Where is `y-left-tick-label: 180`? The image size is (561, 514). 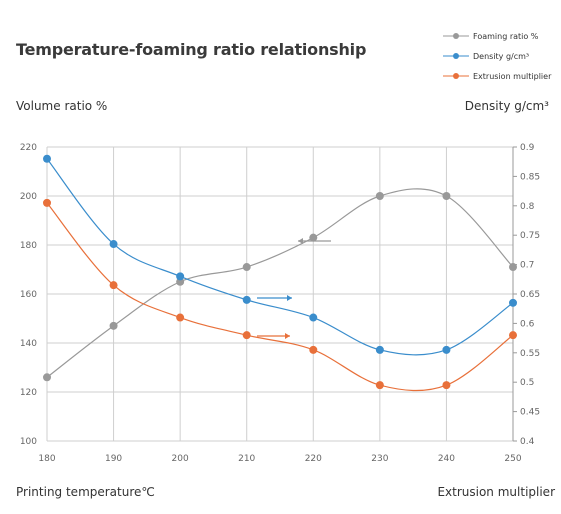 y-left-tick-label: 180 is located at coordinates (28, 246).